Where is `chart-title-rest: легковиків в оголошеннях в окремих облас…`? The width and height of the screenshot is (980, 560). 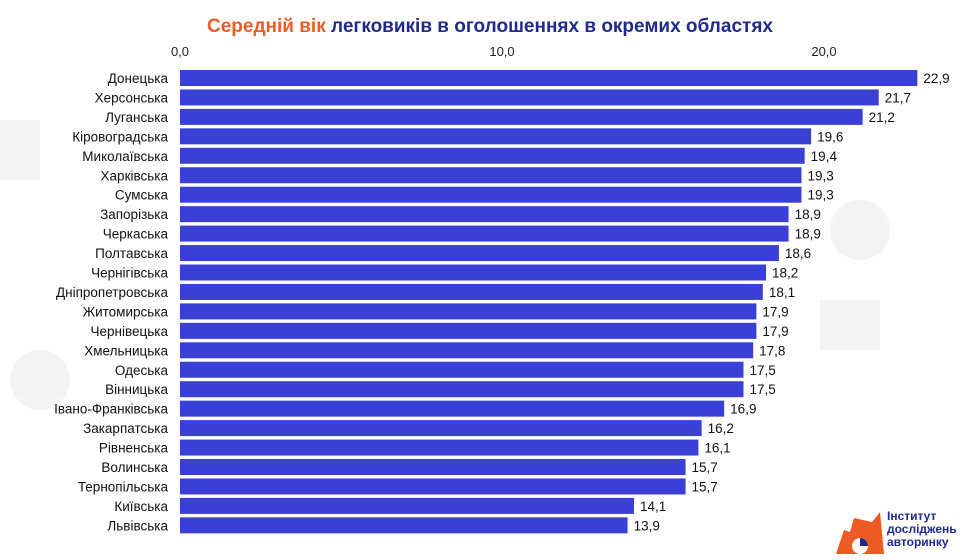 chart-title-rest: легковиків в оголошеннях в окремих облас… is located at coordinates (549, 26).